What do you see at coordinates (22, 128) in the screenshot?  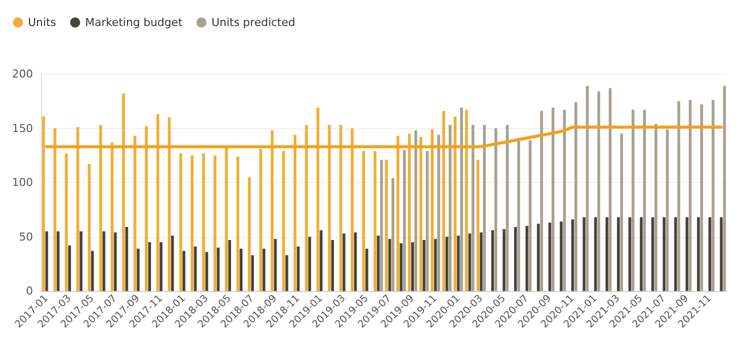 I see `y-tick-label: 150` at bounding box center [22, 128].